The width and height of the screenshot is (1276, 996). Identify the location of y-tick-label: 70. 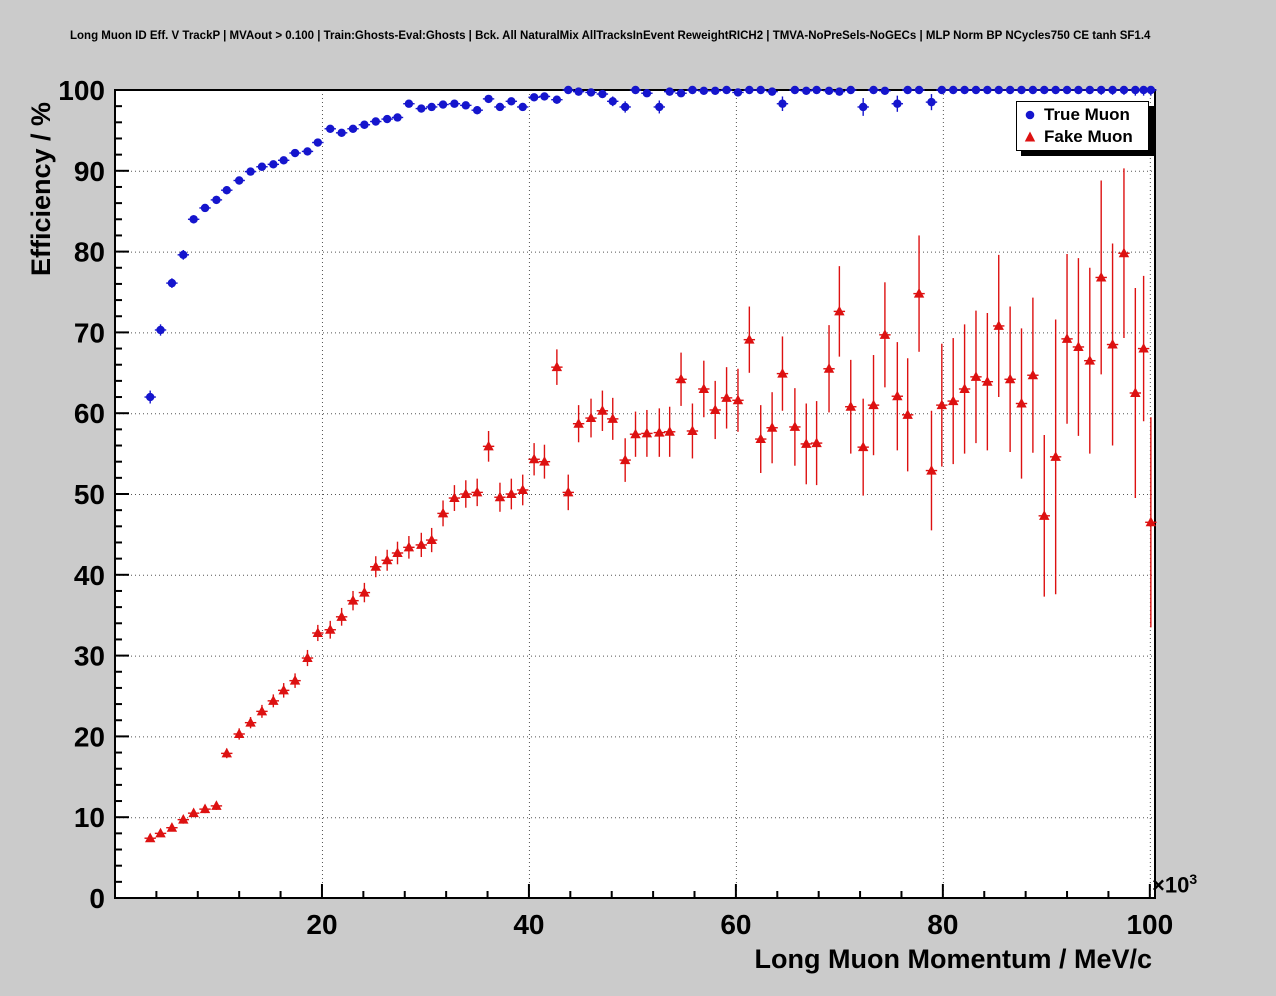
(89, 332).